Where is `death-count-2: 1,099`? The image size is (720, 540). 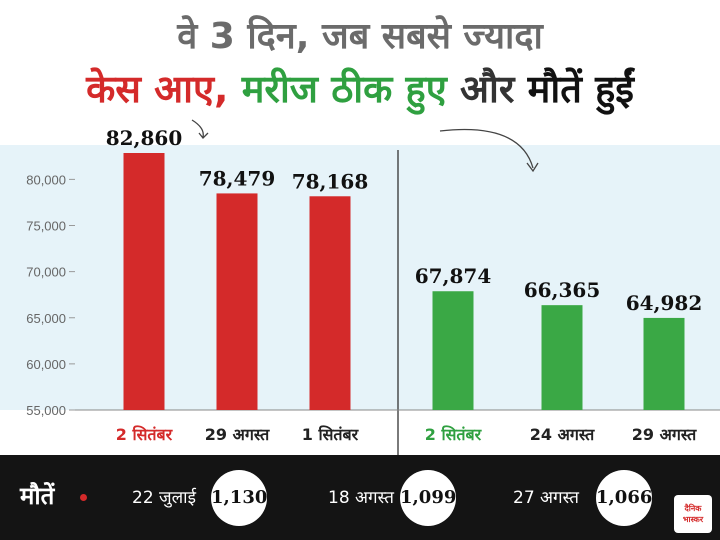
death-count-2: 1,099 is located at coordinates (428, 498).